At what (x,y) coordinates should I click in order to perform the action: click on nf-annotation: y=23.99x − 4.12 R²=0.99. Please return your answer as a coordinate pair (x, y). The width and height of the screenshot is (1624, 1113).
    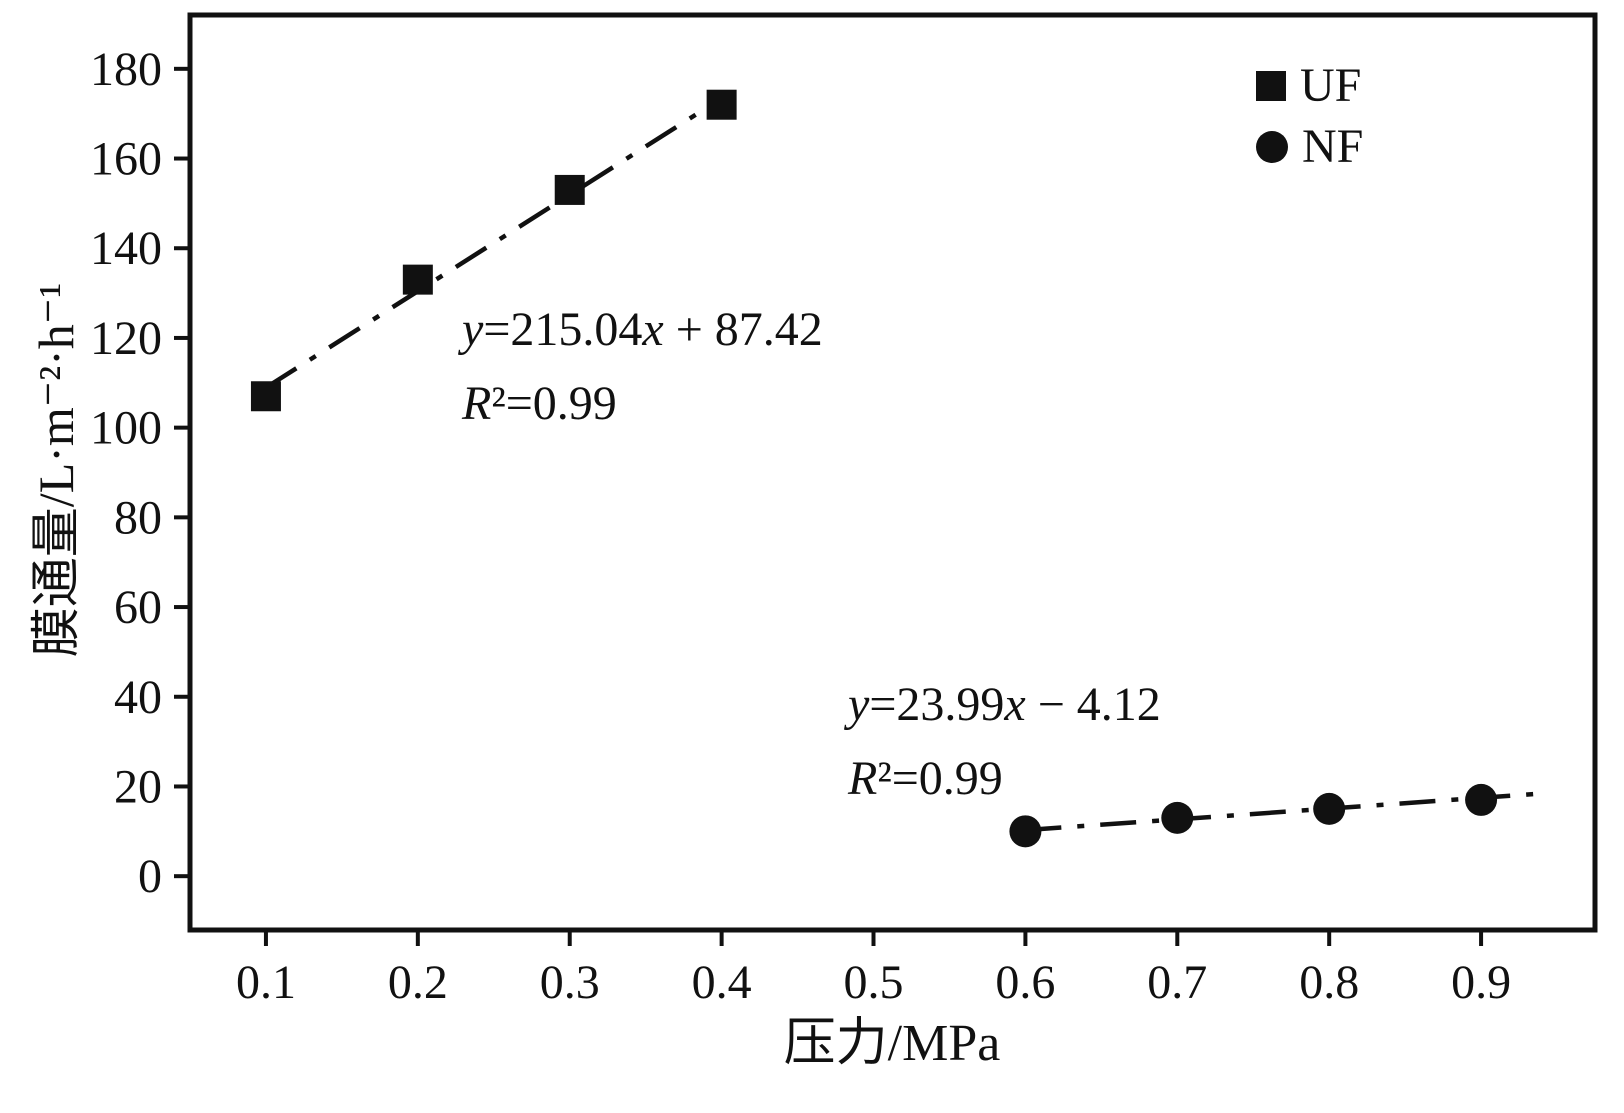
    Looking at the image, I should click on (1004, 742).